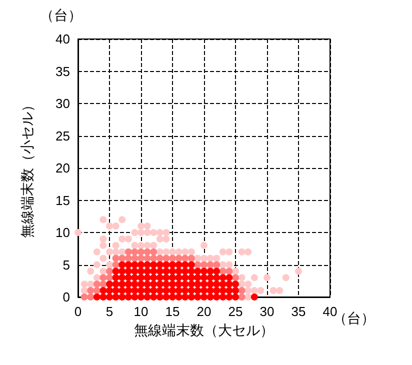 Image resolution: width=412 pixels, height=365 pixels. Describe the element at coordinates (172, 311) in the screenshot. I see `x-tick-label: 15` at that location.